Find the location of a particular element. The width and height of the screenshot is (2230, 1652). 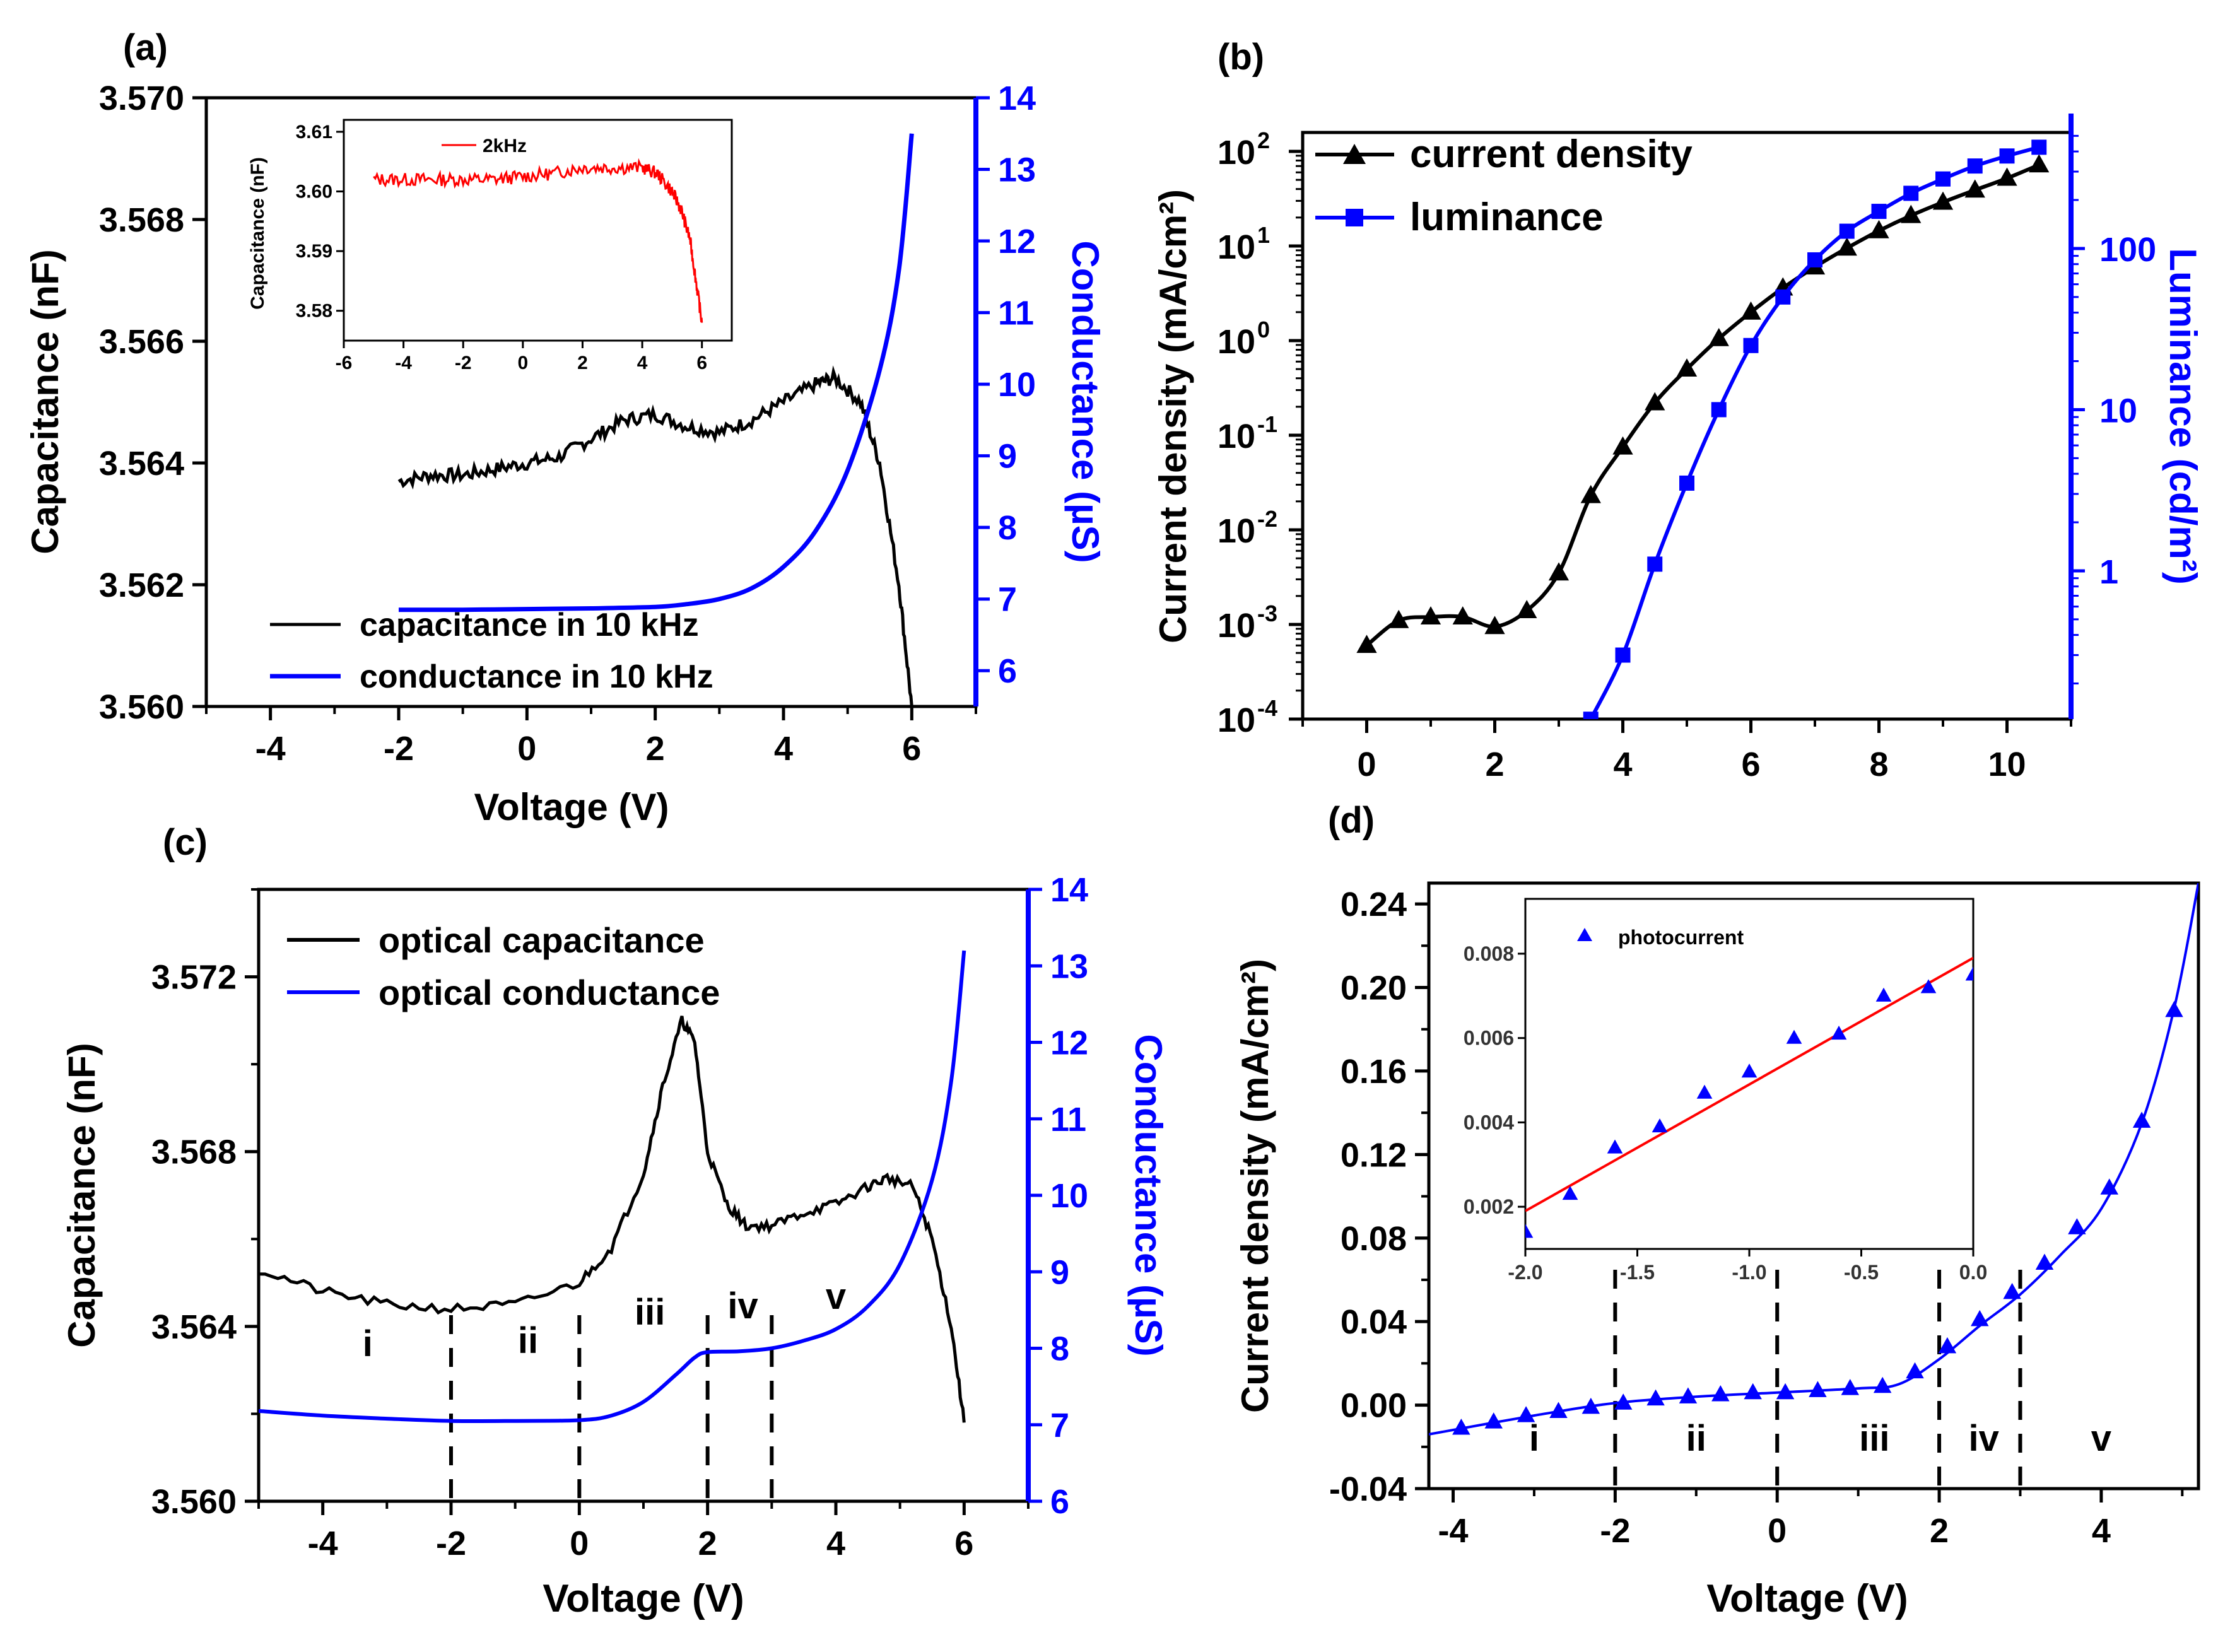

panel-d-inset-fit-line is located at coordinates (1749, 1084).